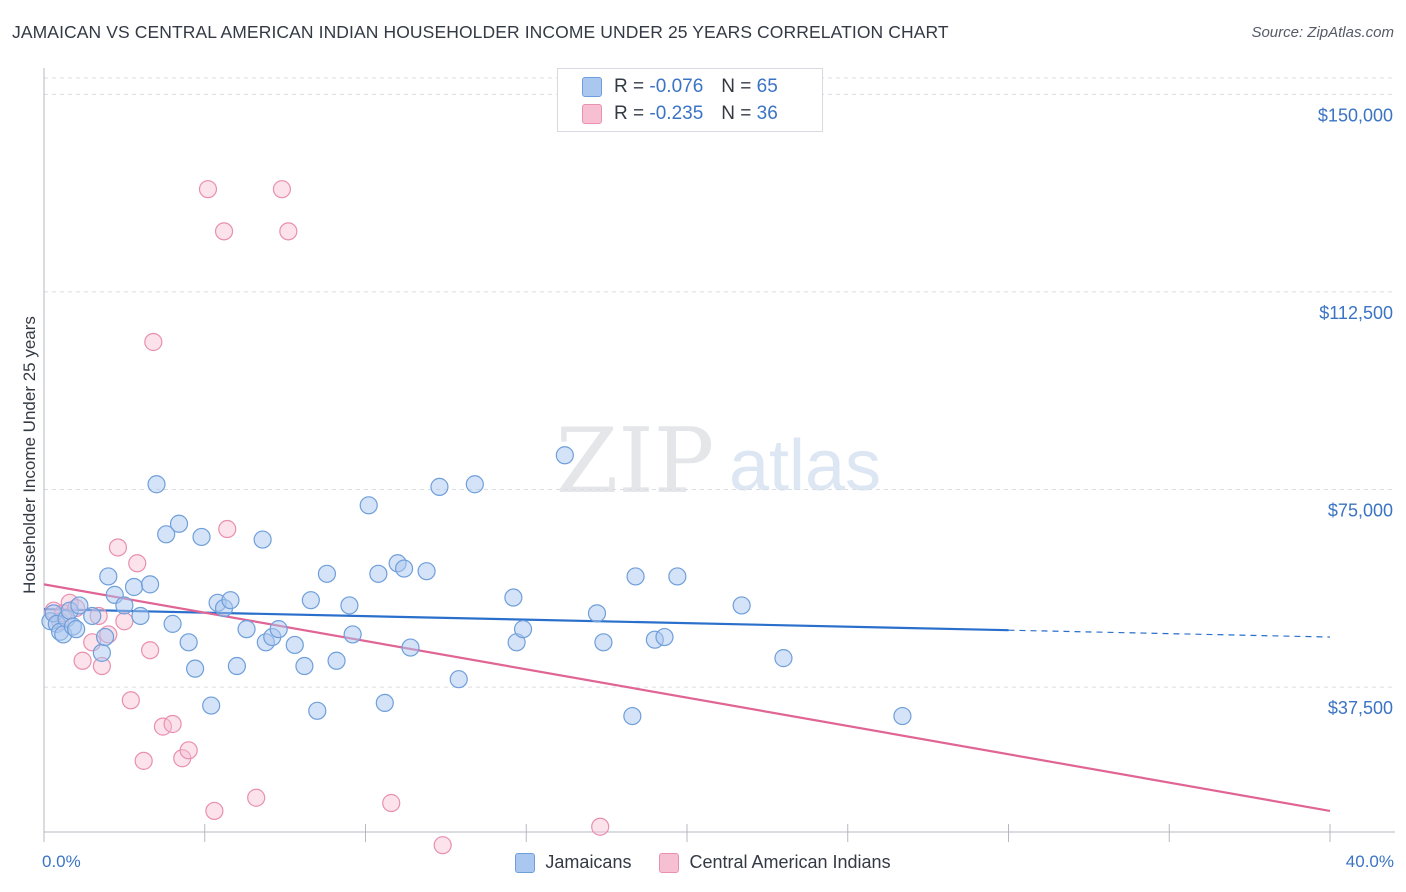 The image size is (1406, 892). I want to click on watermark-atlas: atlas, so click(805, 466).